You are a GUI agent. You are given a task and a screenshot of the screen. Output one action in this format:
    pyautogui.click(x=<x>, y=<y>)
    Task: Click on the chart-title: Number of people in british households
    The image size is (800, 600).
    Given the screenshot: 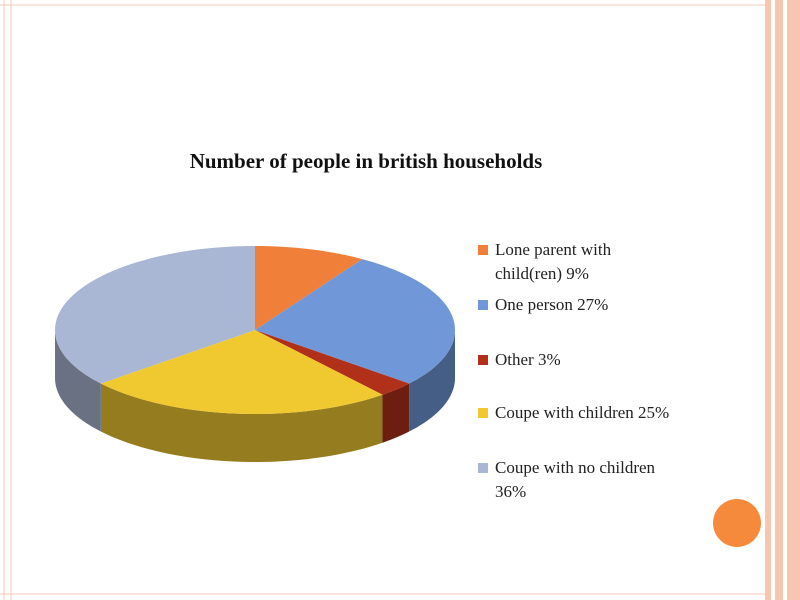 What is the action you would take?
    pyautogui.click(x=366, y=161)
    